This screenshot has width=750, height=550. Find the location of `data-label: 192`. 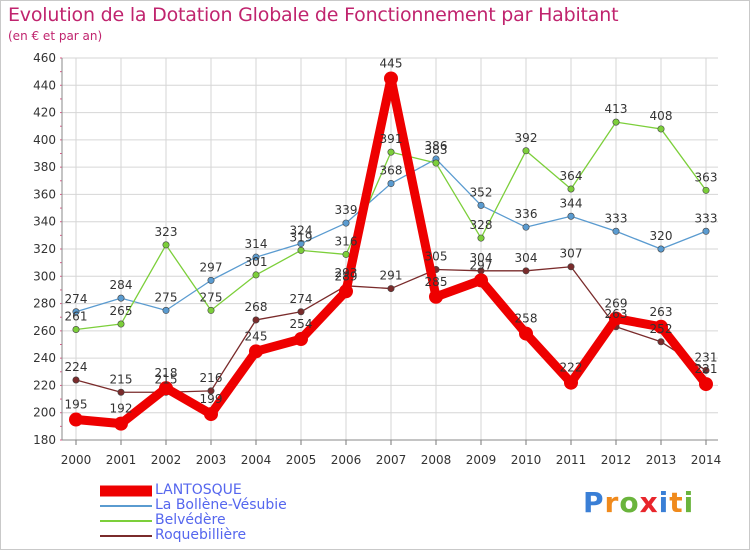

data-label: 192 is located at coordinates (121, 409).